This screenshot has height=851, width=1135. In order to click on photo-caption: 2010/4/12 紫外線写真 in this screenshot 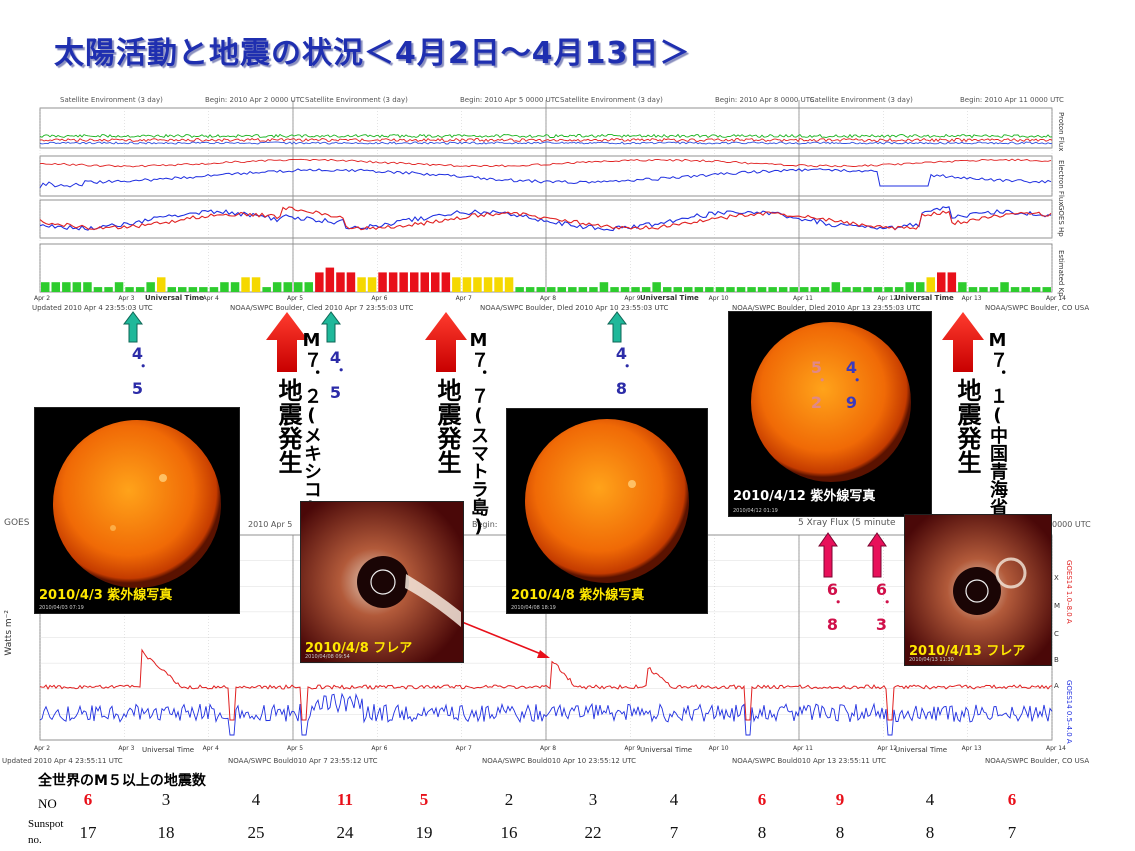, I will do `click(804, 496)`.